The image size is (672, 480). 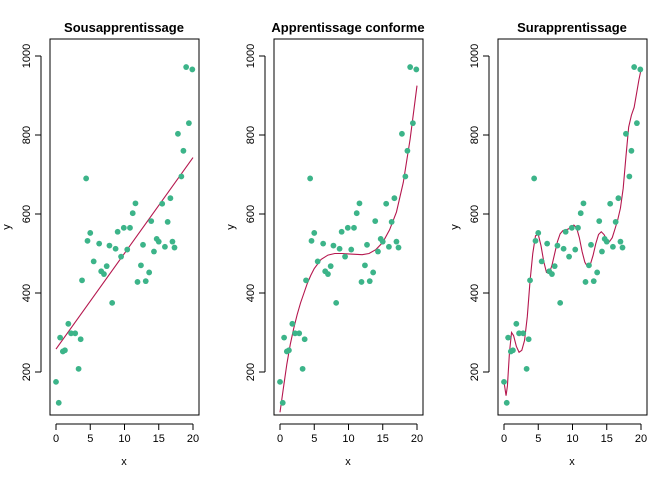 What do you see at coordinates (572, 439) in the screenshot?
I see `x-tick-label: 10` at bounding box center [572, 439].